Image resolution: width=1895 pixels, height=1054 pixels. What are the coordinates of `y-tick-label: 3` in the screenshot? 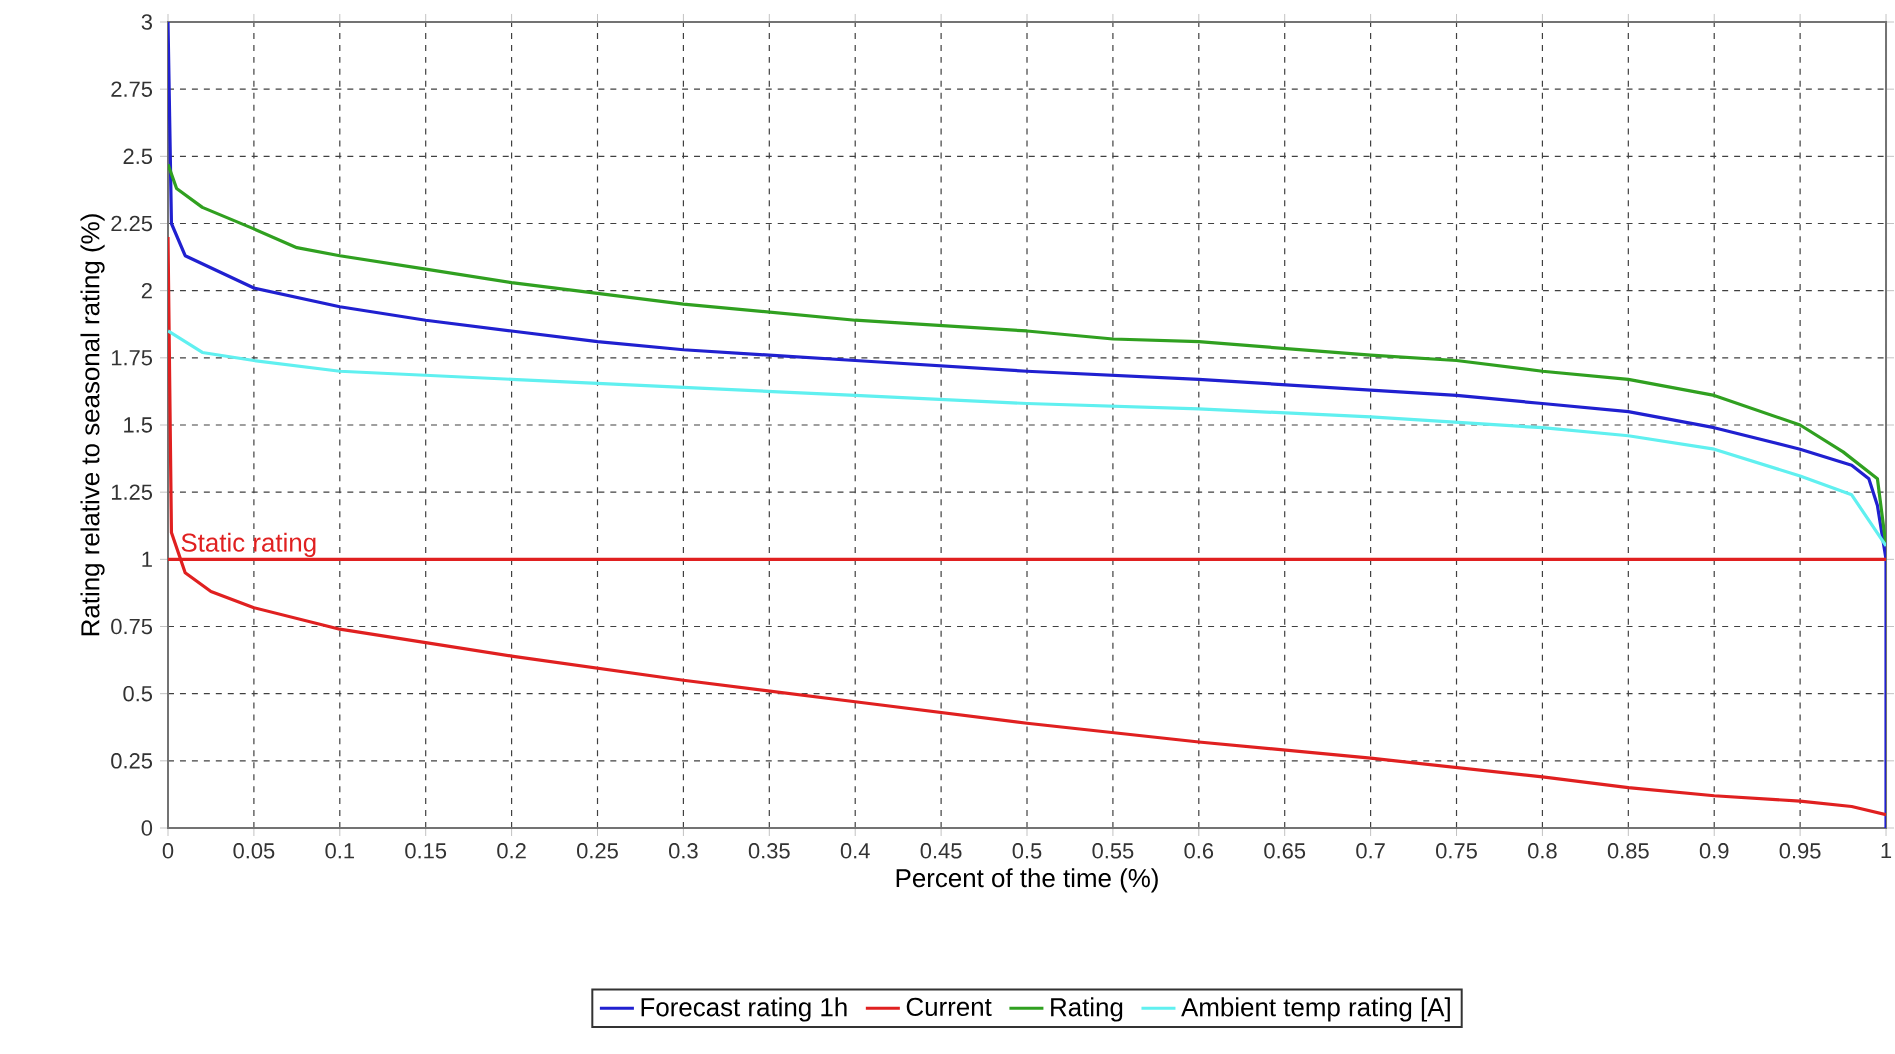 It's located at (146, 22).